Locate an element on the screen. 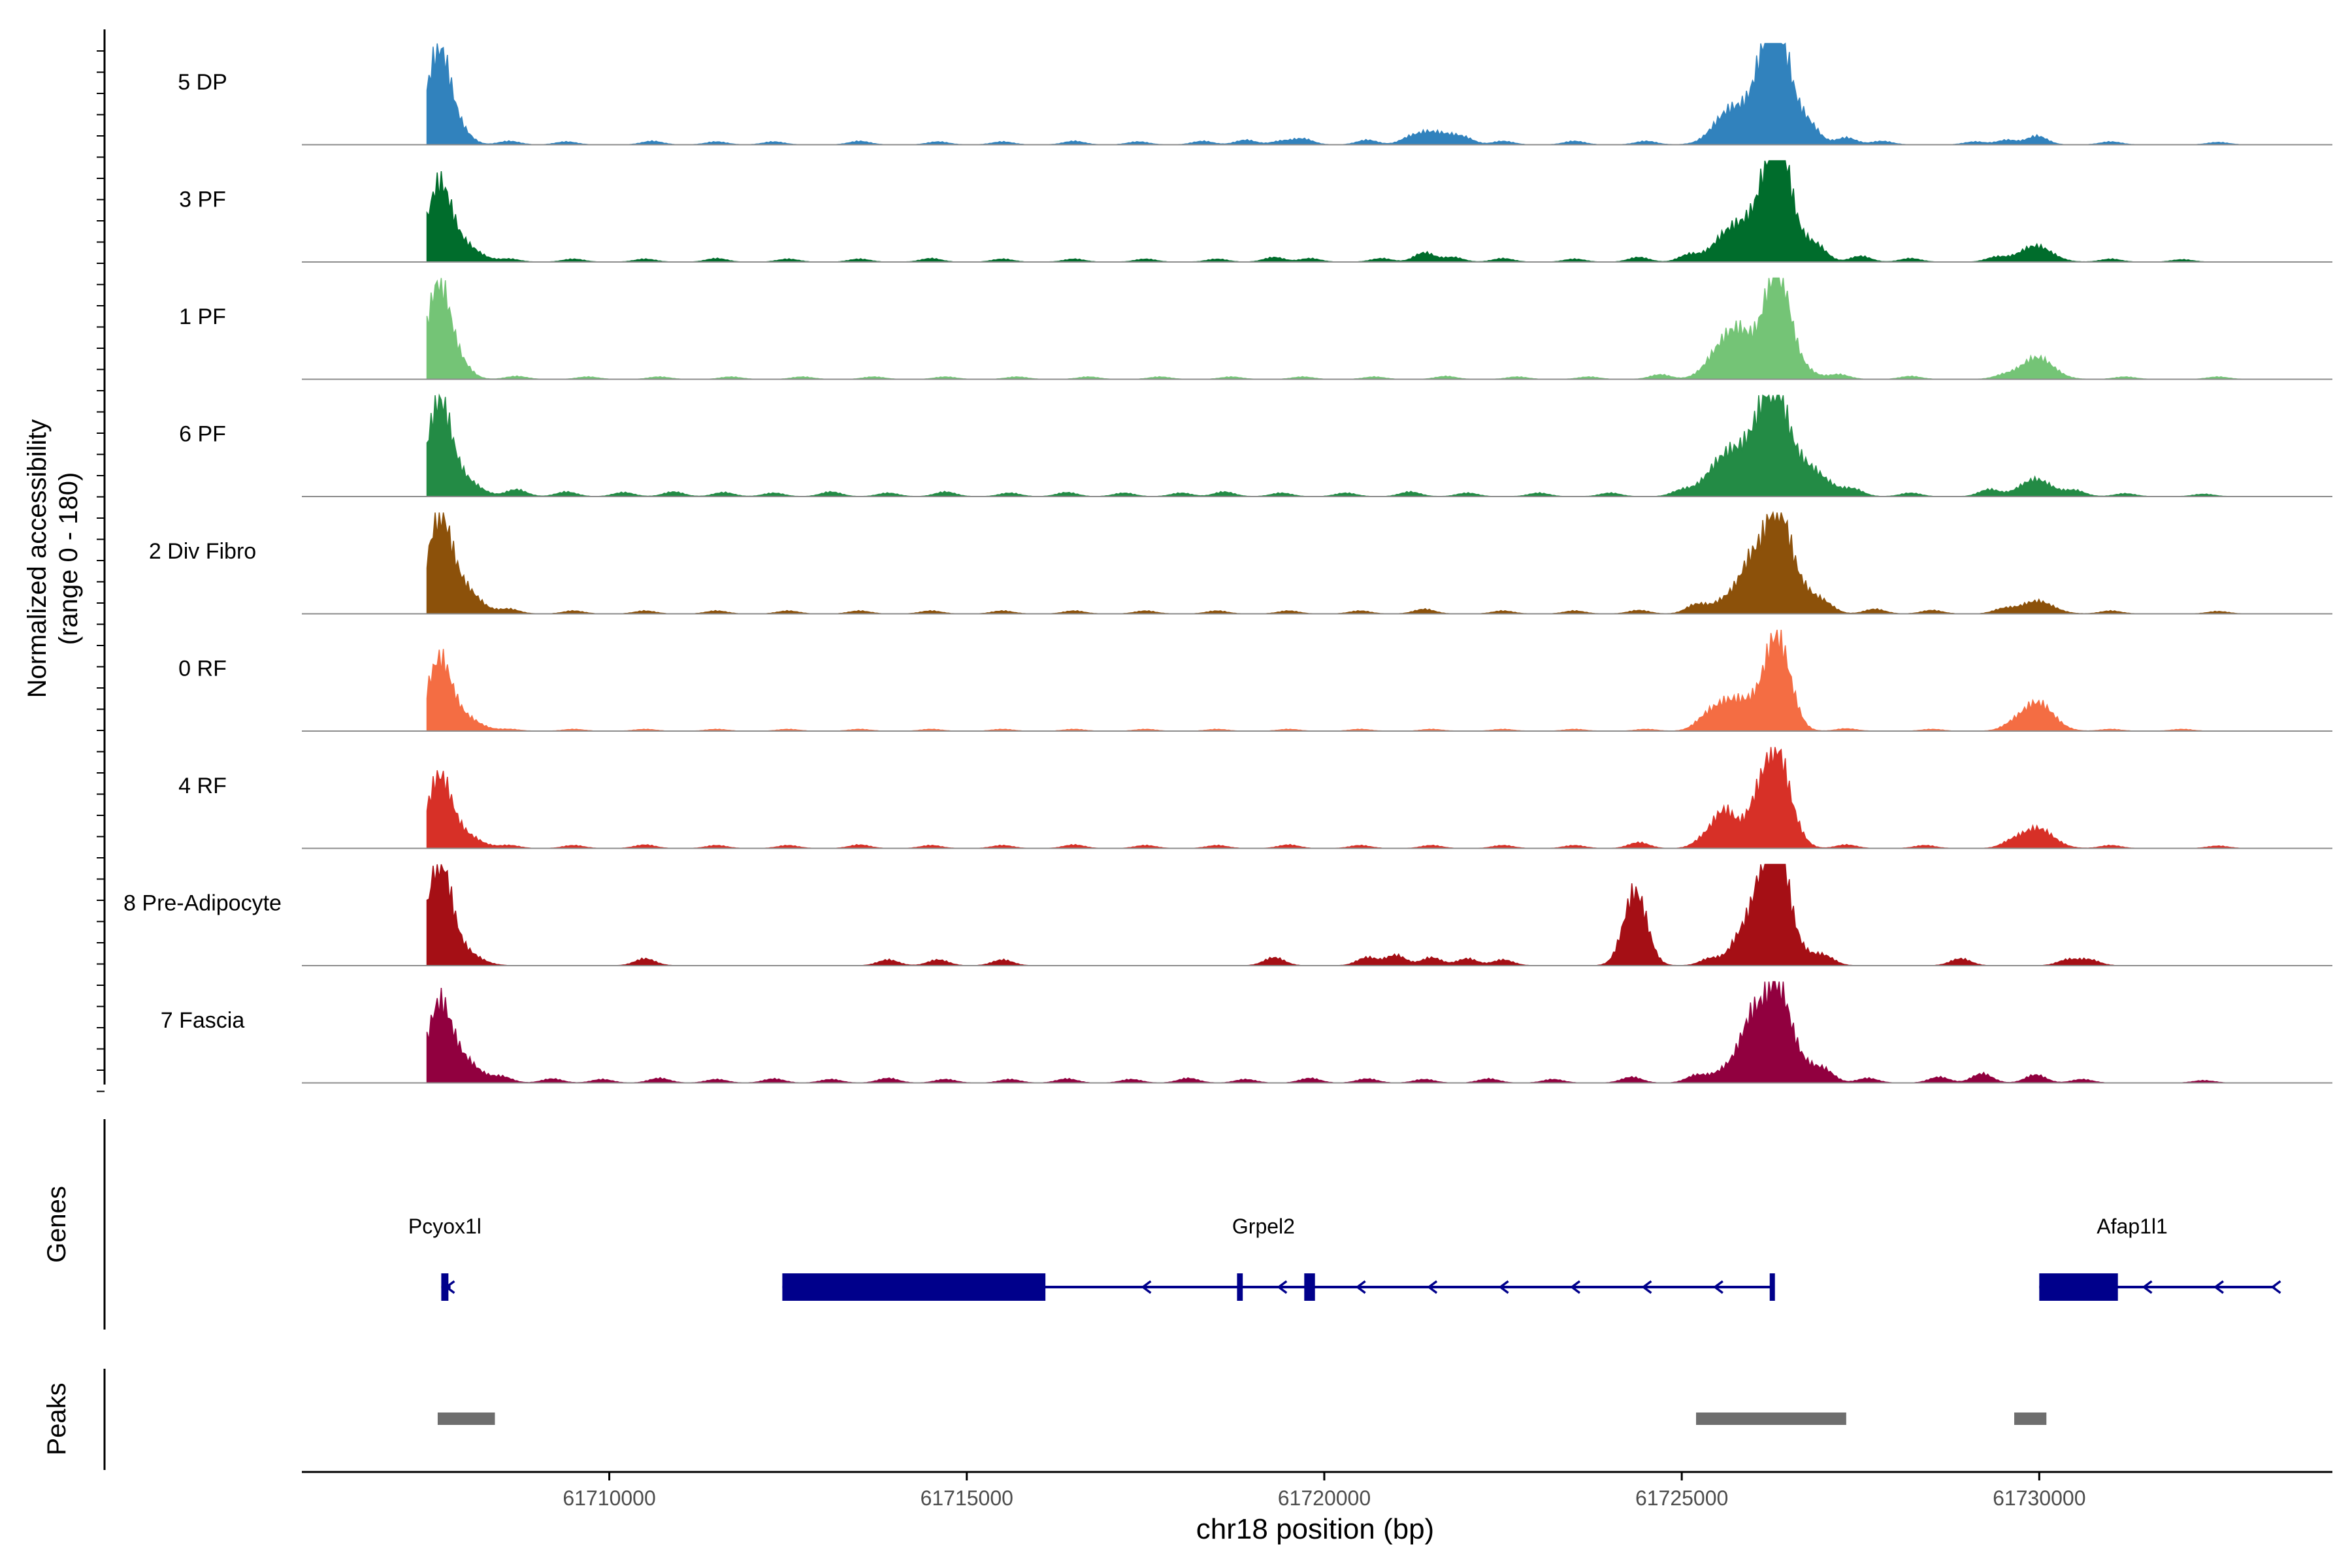 Image resolution: width=2352 pixels, height=1568 pixels. track-label: 0 RF is located at coordinates (202, 669).